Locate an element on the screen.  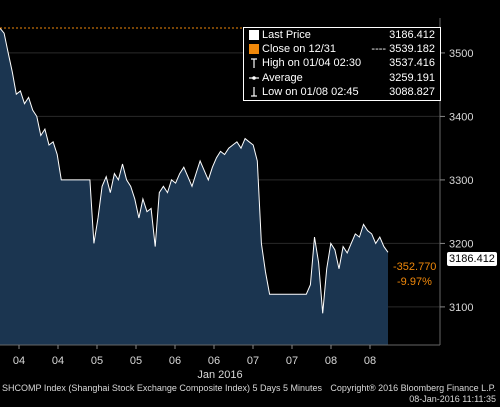
y-axis-ticks: 3100 3200 3300 3400 3500 is located at coordinates (456, 181).